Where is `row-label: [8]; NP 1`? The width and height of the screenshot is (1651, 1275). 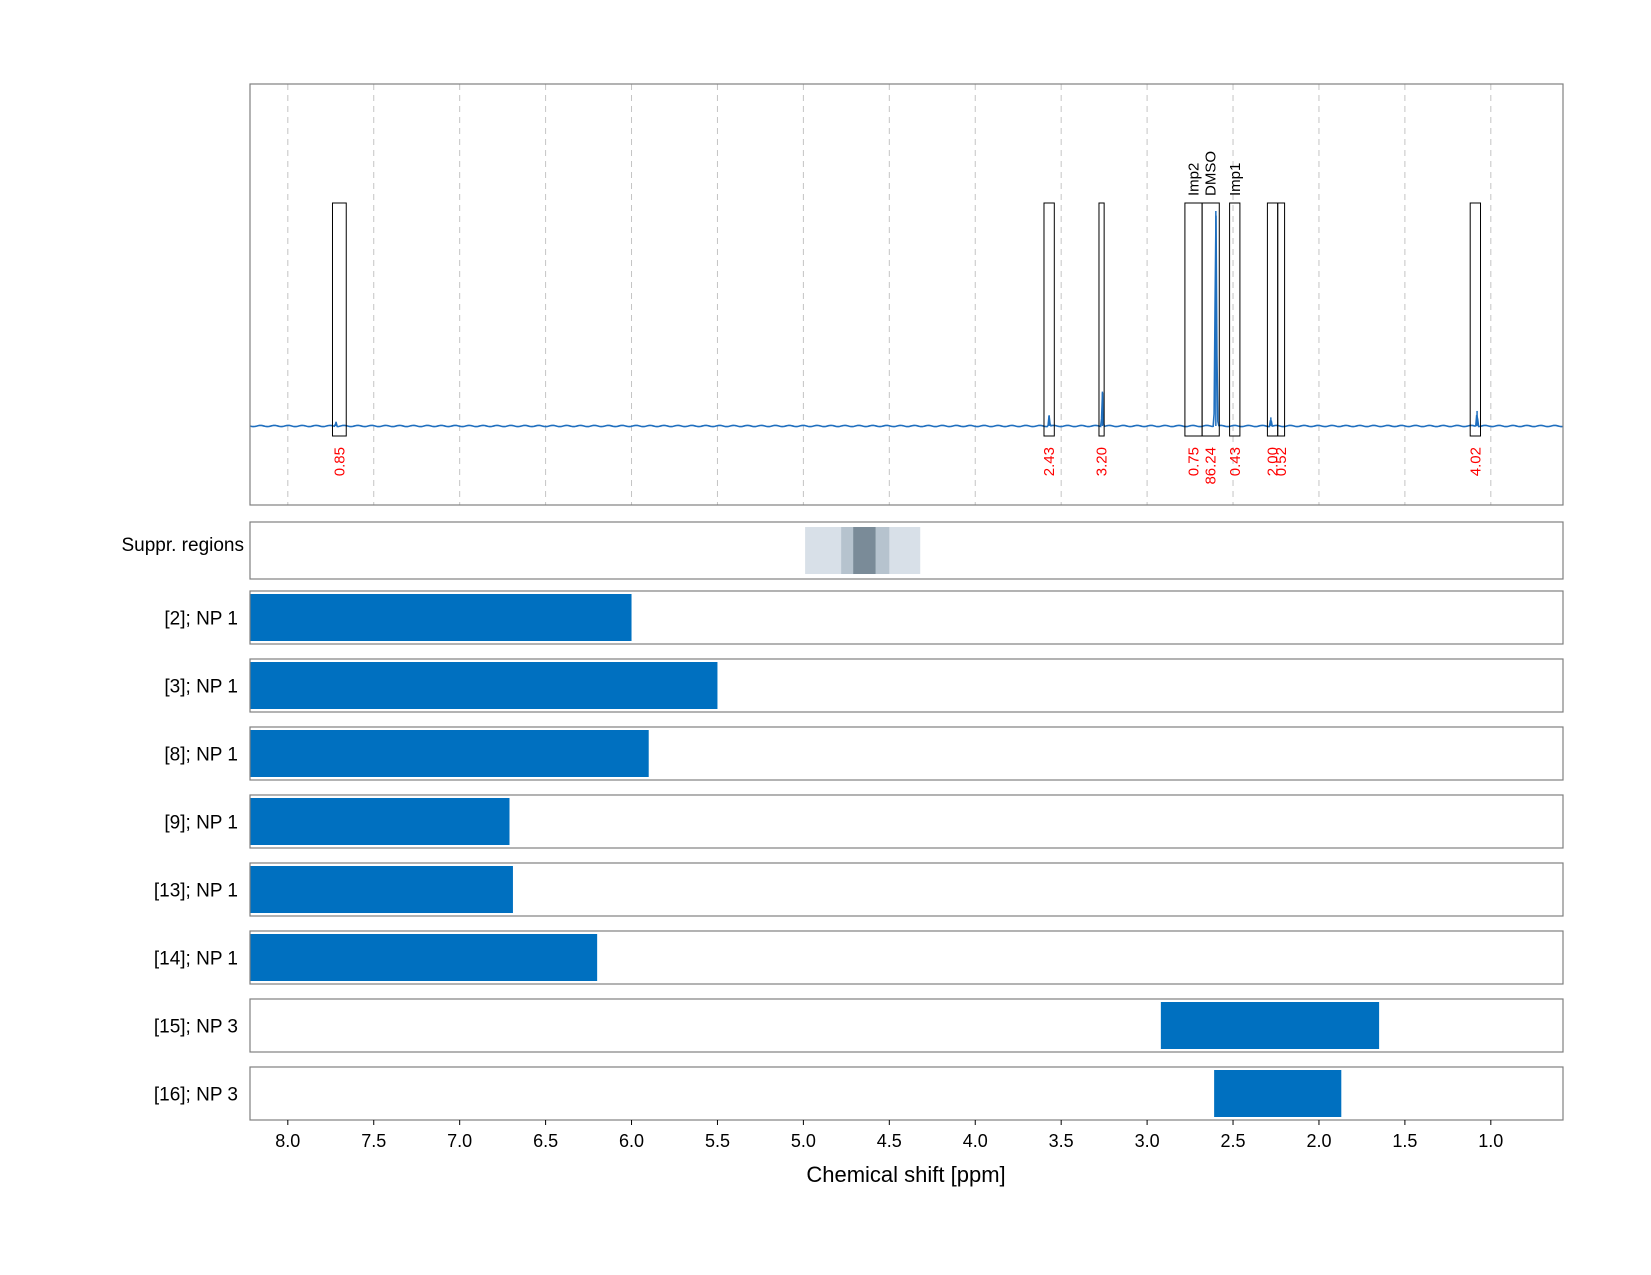 row-label: [8]; NP 1 is located at coordinates (201, 755).